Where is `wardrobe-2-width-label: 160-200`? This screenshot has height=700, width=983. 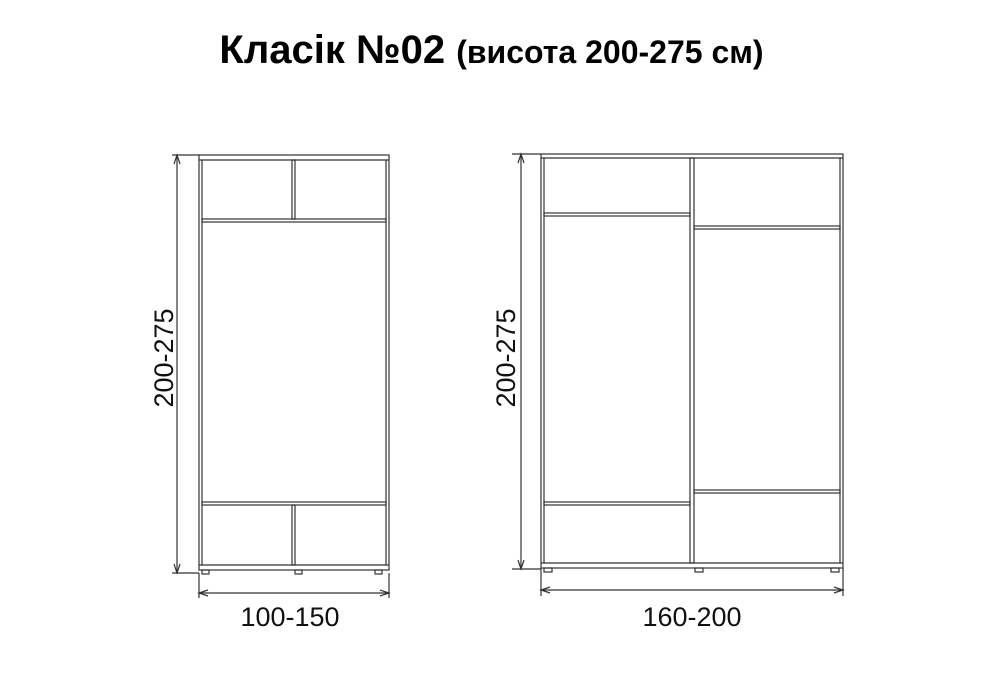
wardrobe-2-width-label: 160-200 is located at coordinates (691, 617).